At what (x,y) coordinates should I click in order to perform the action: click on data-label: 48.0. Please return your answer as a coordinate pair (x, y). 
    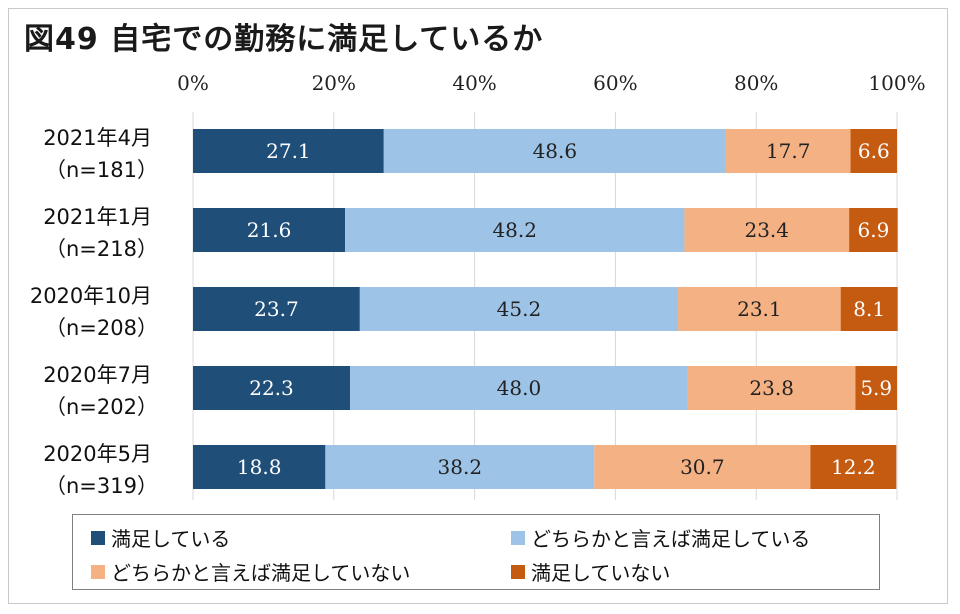
    Looking at the image, I should click on (519, 388).